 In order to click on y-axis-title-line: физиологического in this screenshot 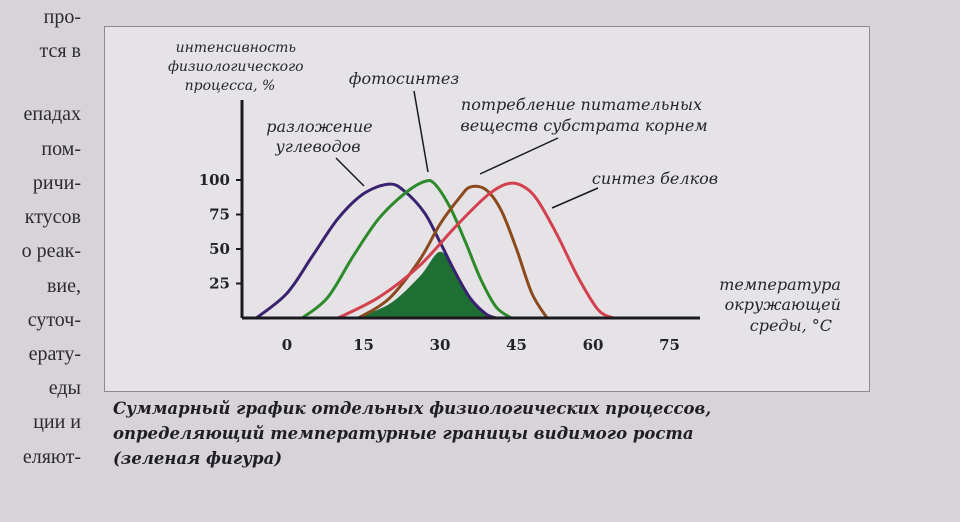, I will do `click(236, 67)`.